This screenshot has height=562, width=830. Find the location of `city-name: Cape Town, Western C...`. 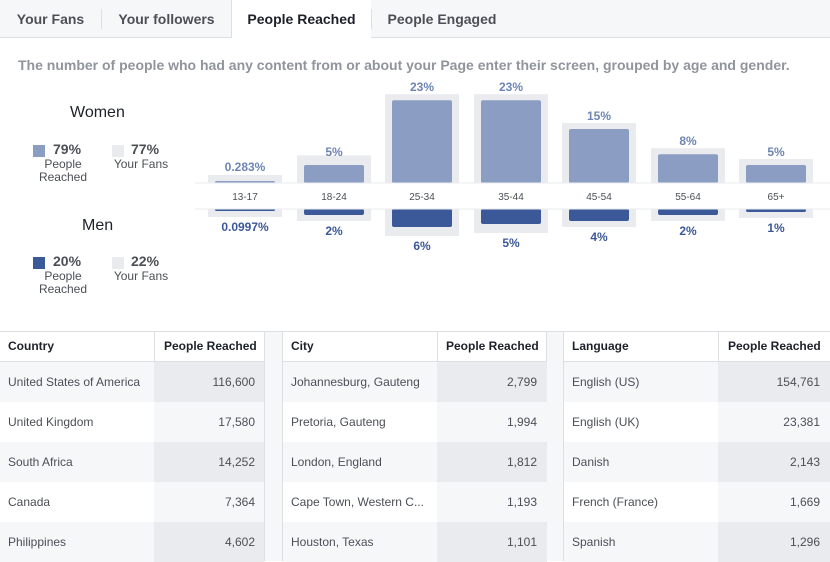

city-name: Cape Town, Western C... is located at coordinates (357, 502).